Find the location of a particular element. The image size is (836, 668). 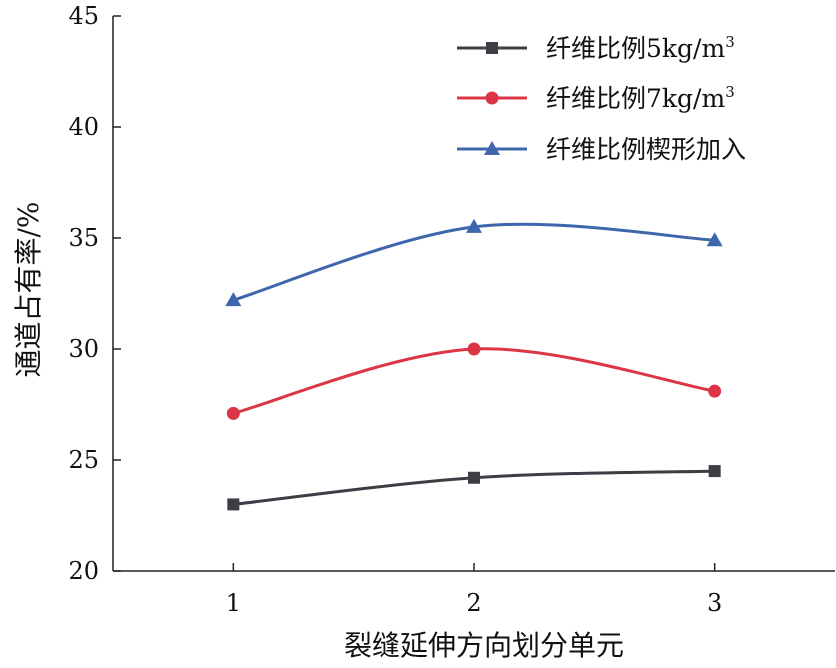

legend-label: 纤维比例7kg/m3 is located at coordinates (640, 98).